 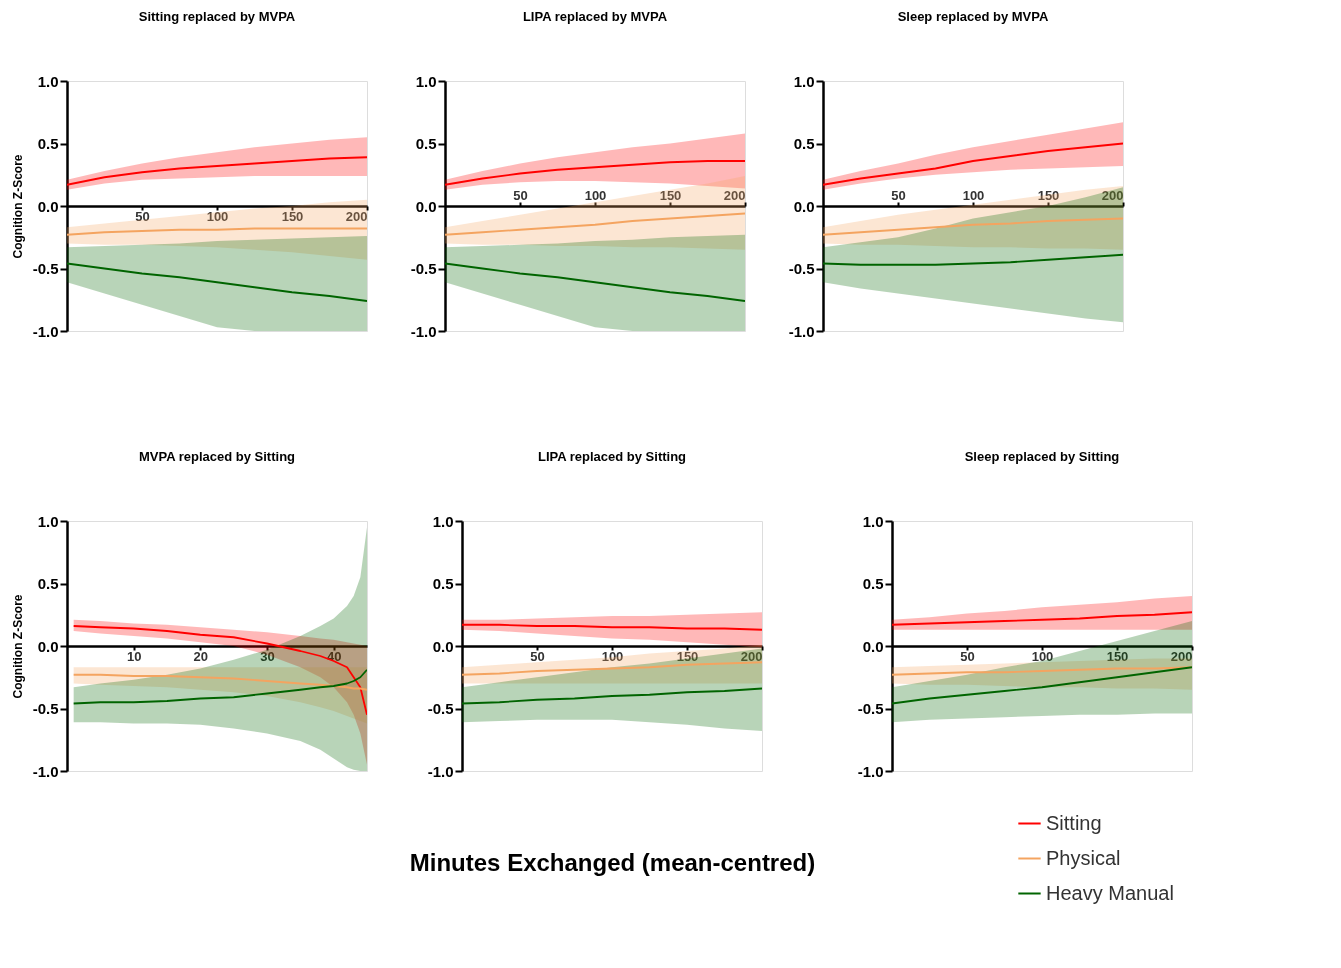 I want to click on chart-title: Sleep replaced by MVPA, so click(x=973, y=16).